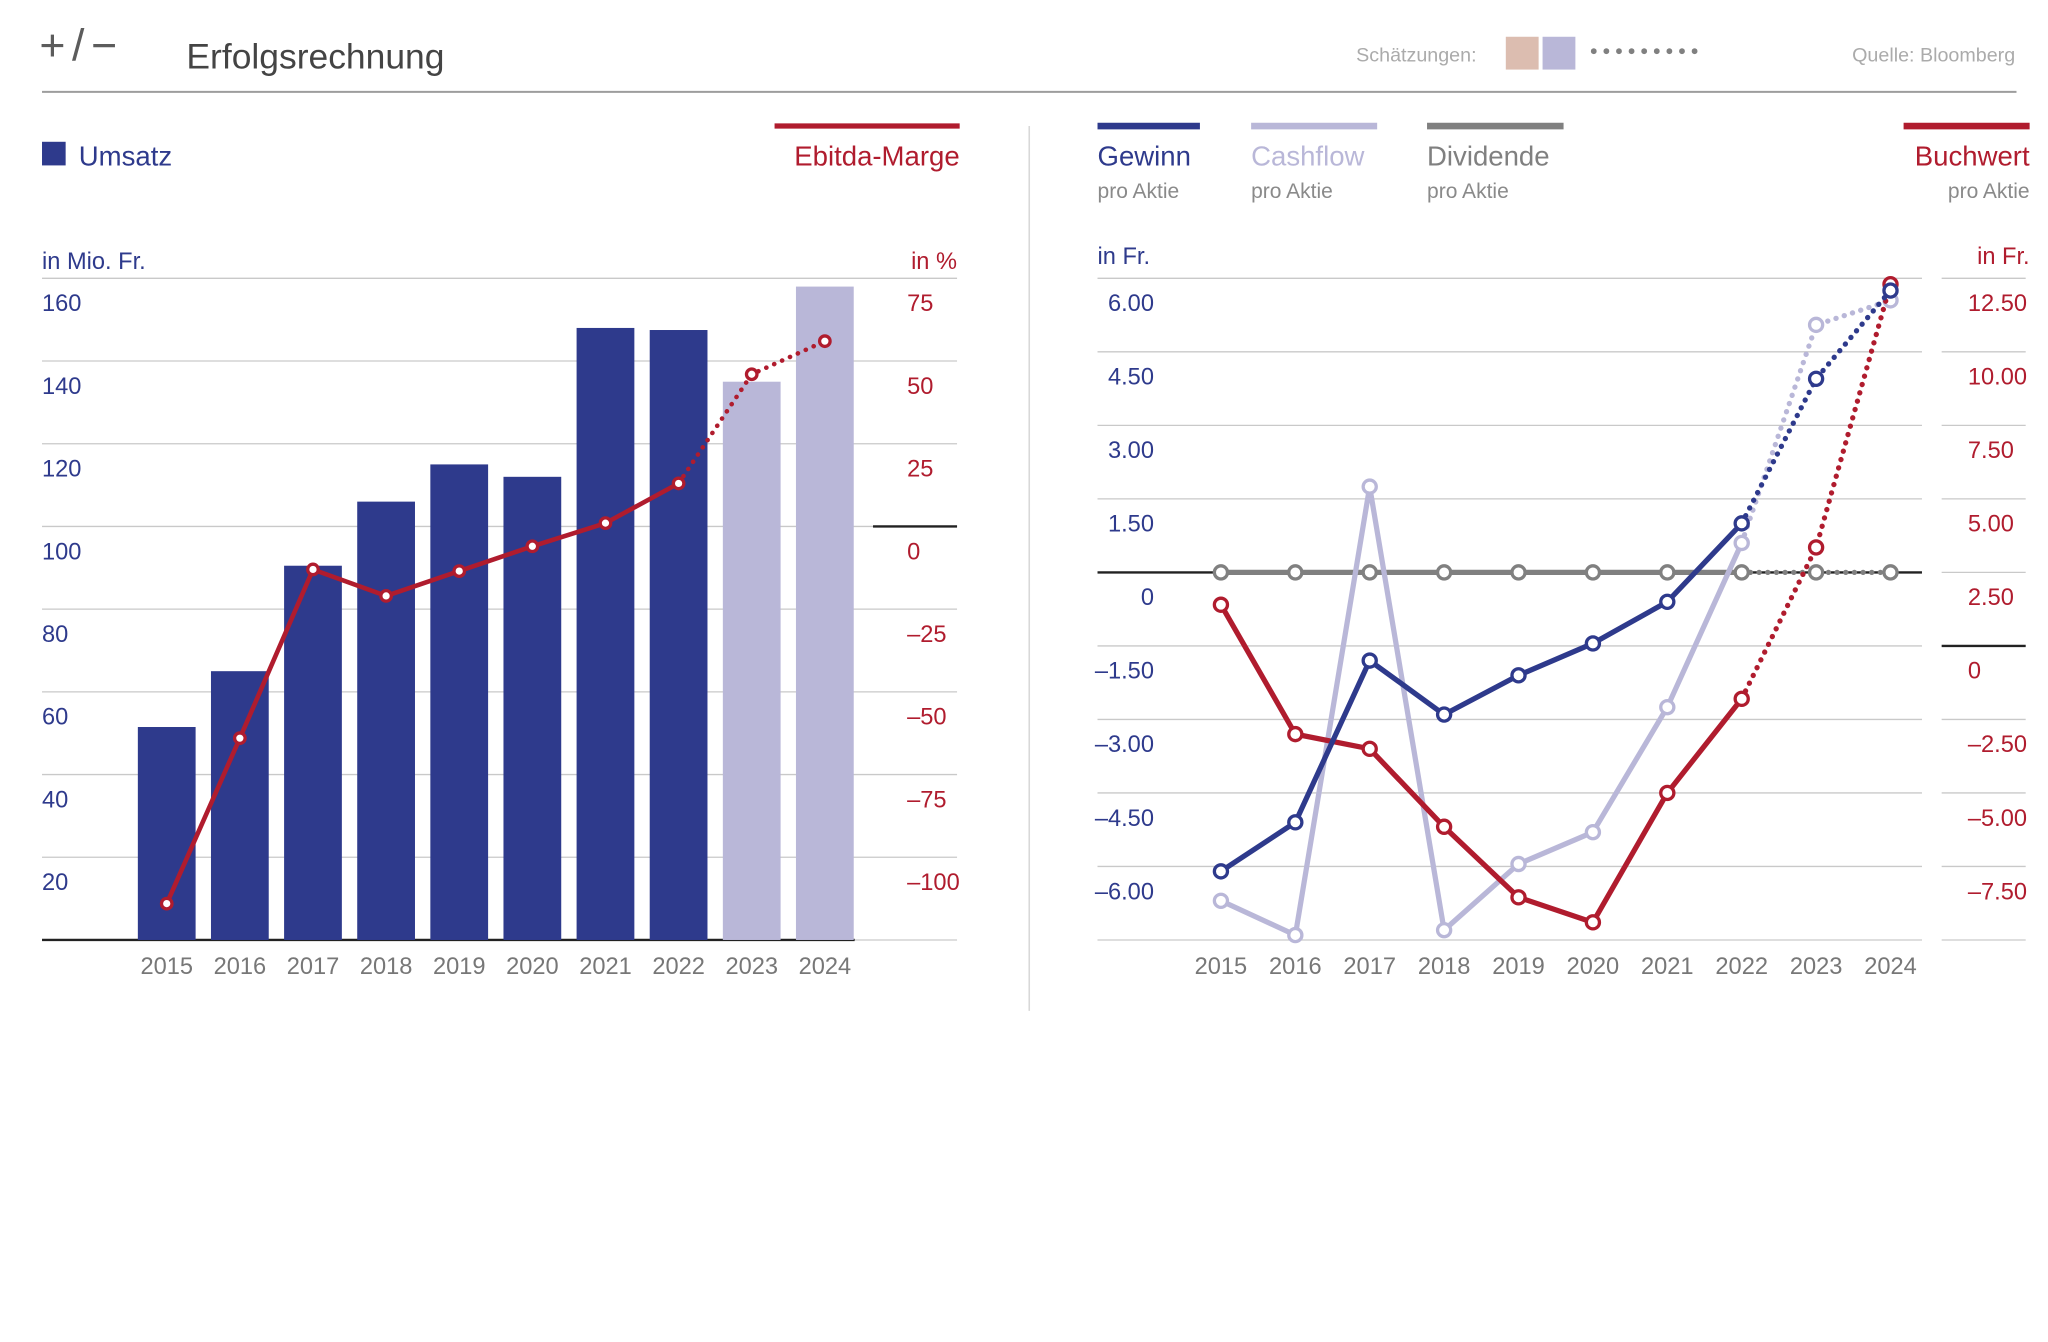 The width and height of the screenshot is (2048, 1342). Describe the element at coordinates (166, 903) in the screenshot. I see `ebitda-marge-point-2015` at that location.